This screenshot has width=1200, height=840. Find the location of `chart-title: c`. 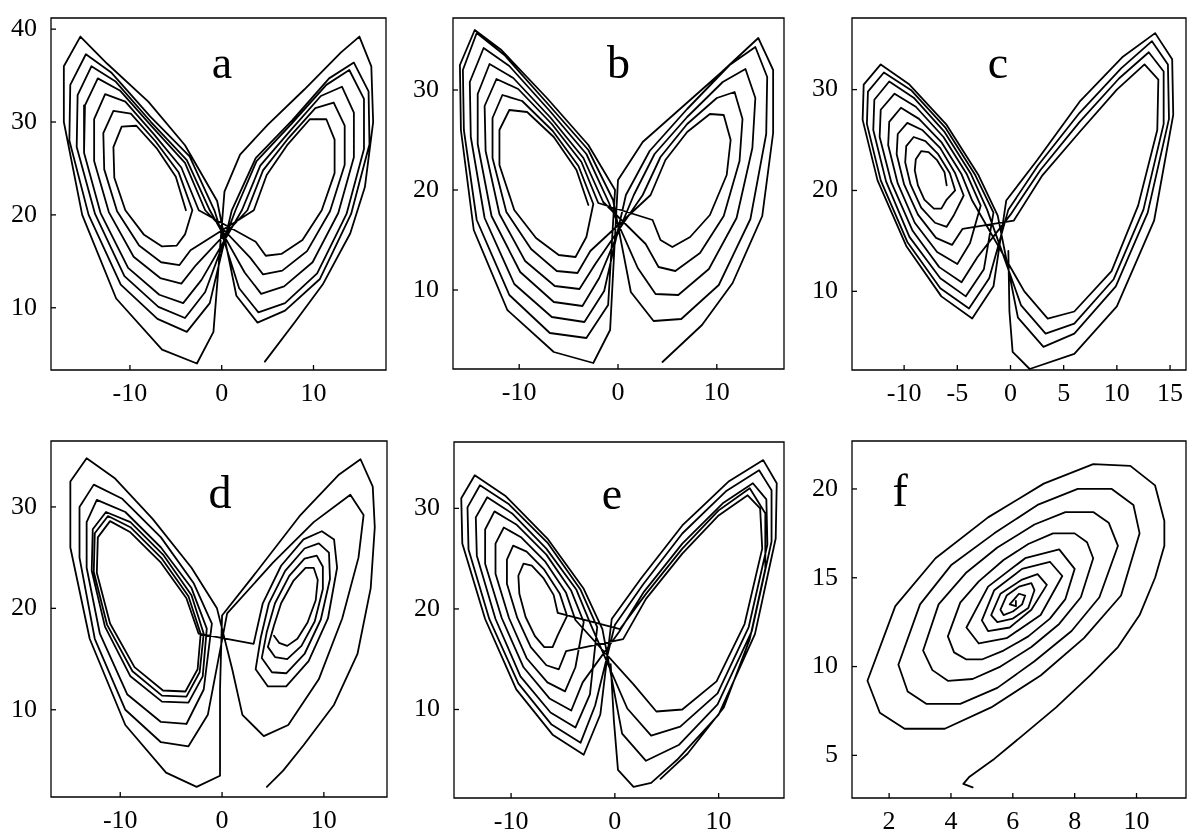

chart-title: c is located at coordinates (998, 62).